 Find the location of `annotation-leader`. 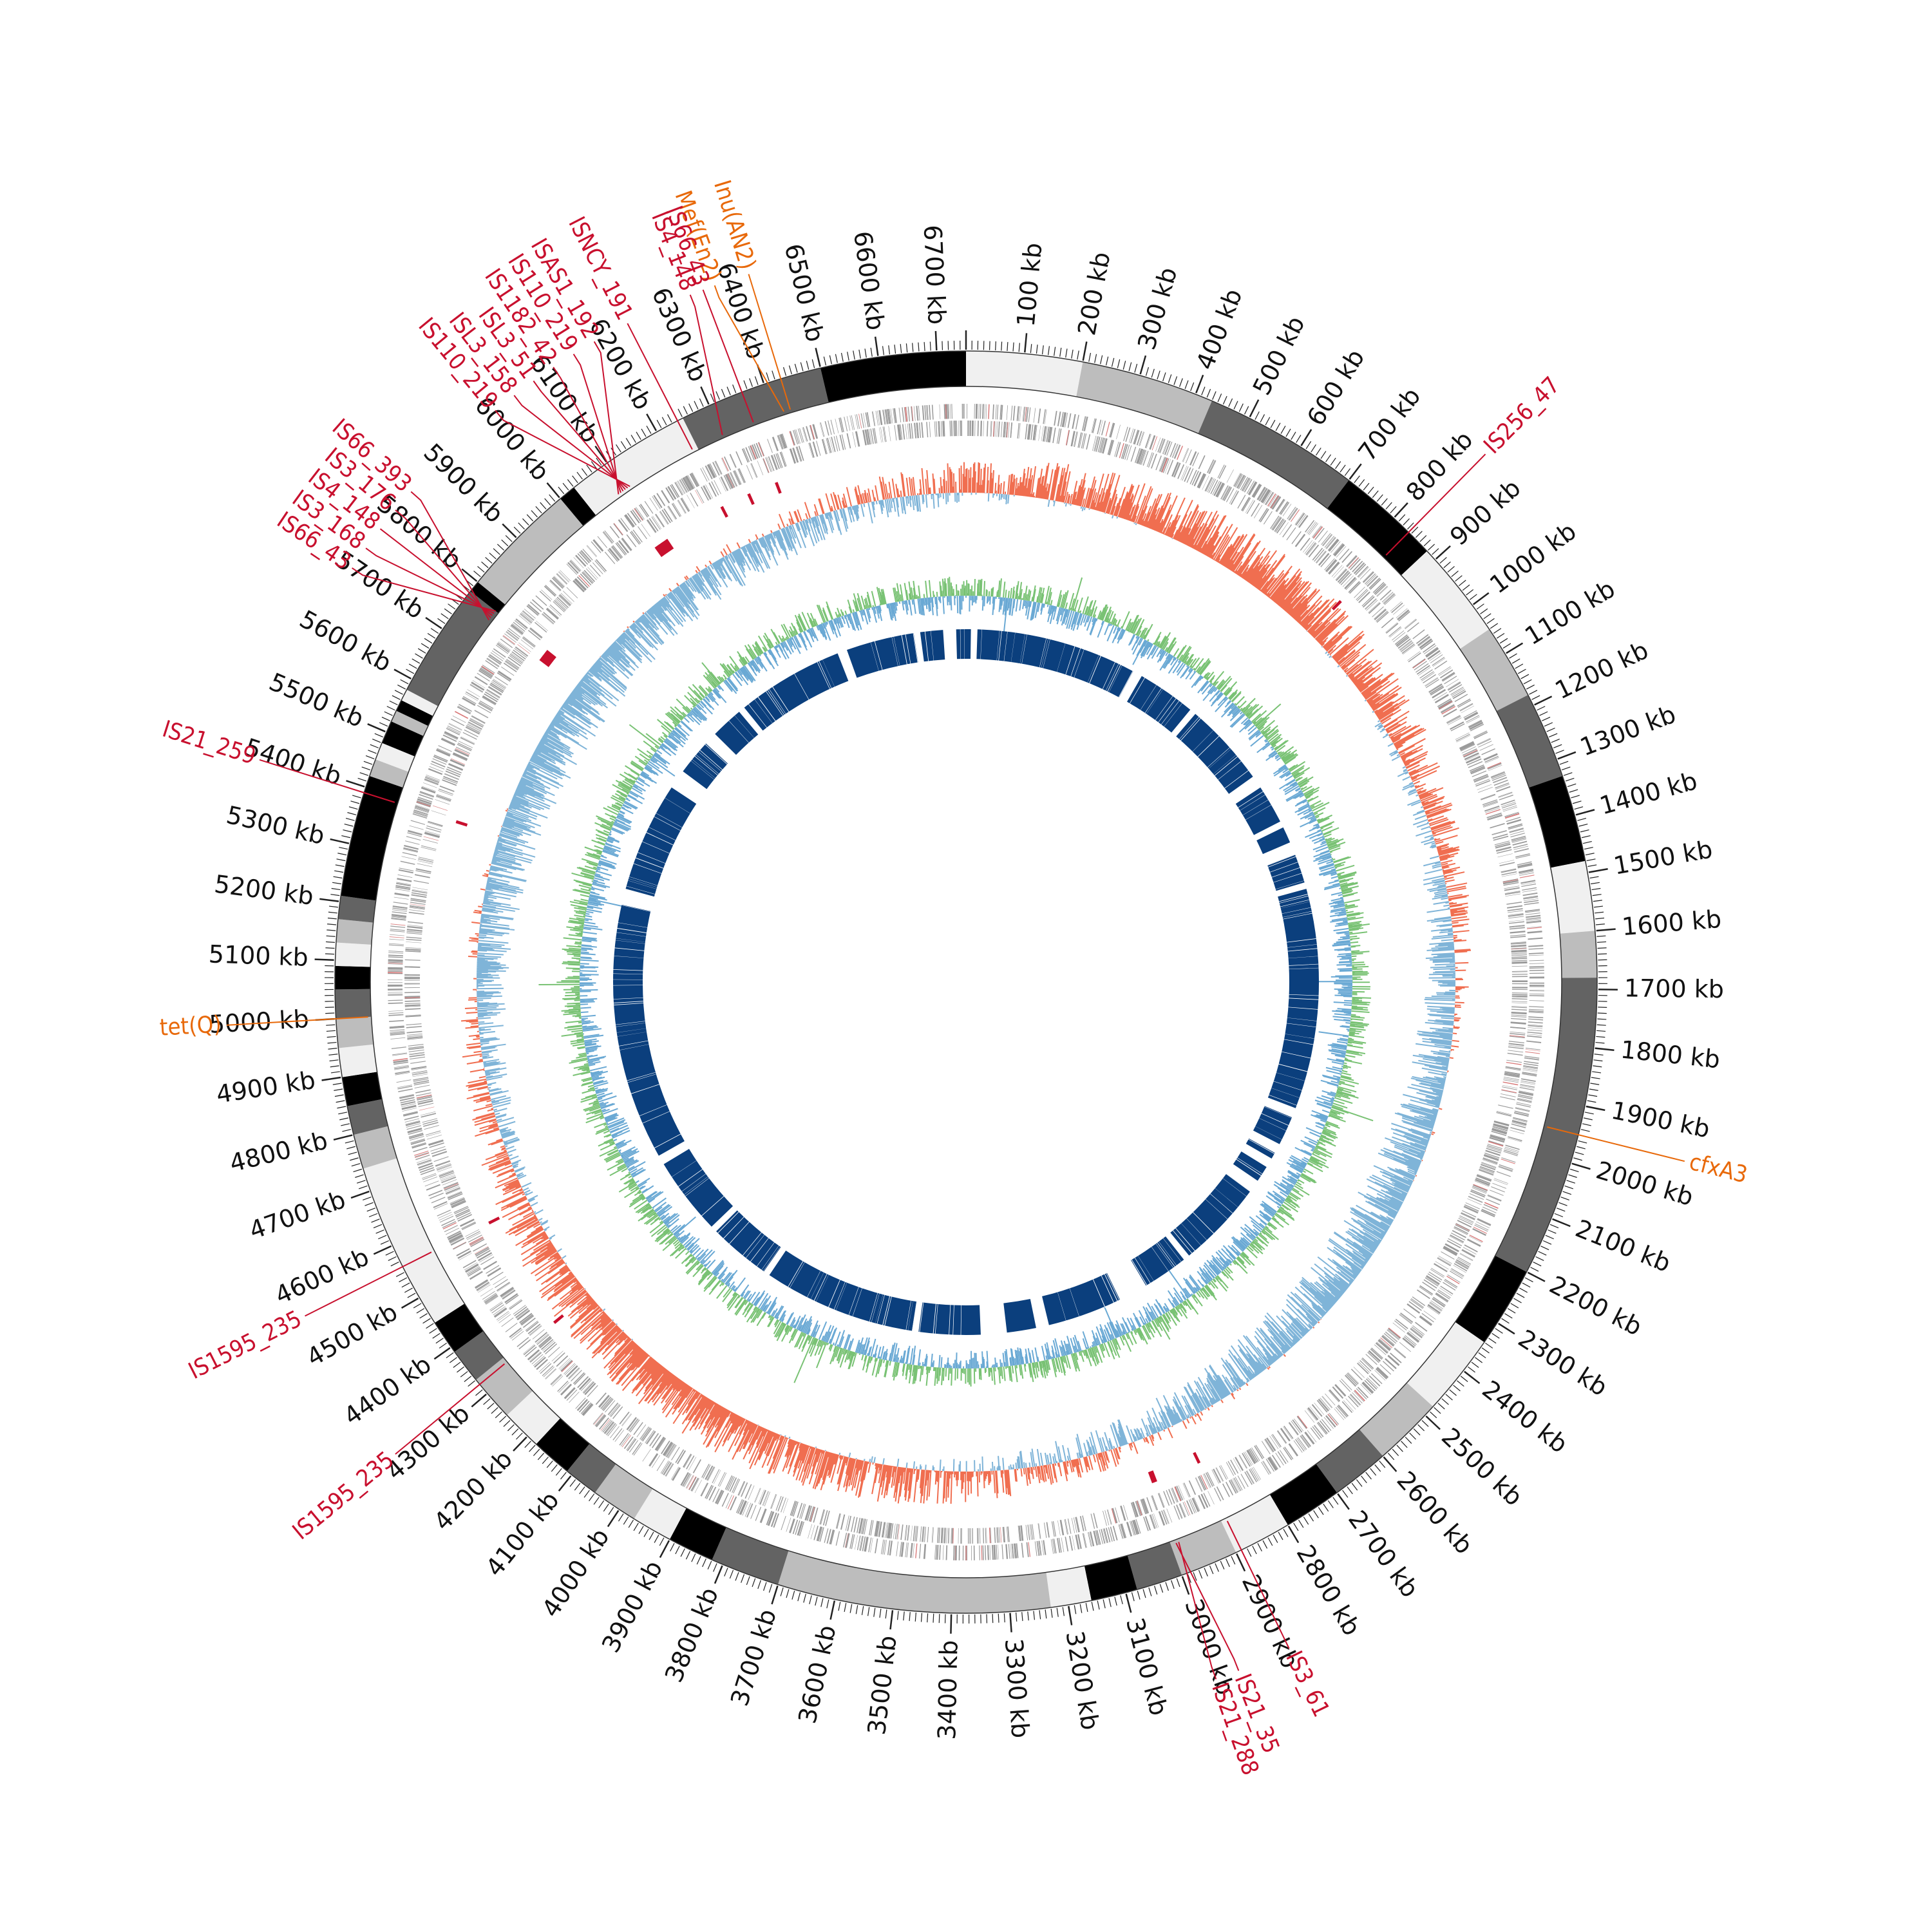

annotation-leader is located at coordinates (562, 449).